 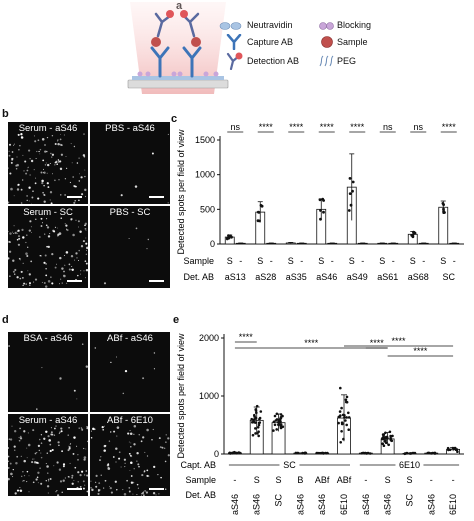 I want to click on significance-label: ****, so click(x=420, y=351).